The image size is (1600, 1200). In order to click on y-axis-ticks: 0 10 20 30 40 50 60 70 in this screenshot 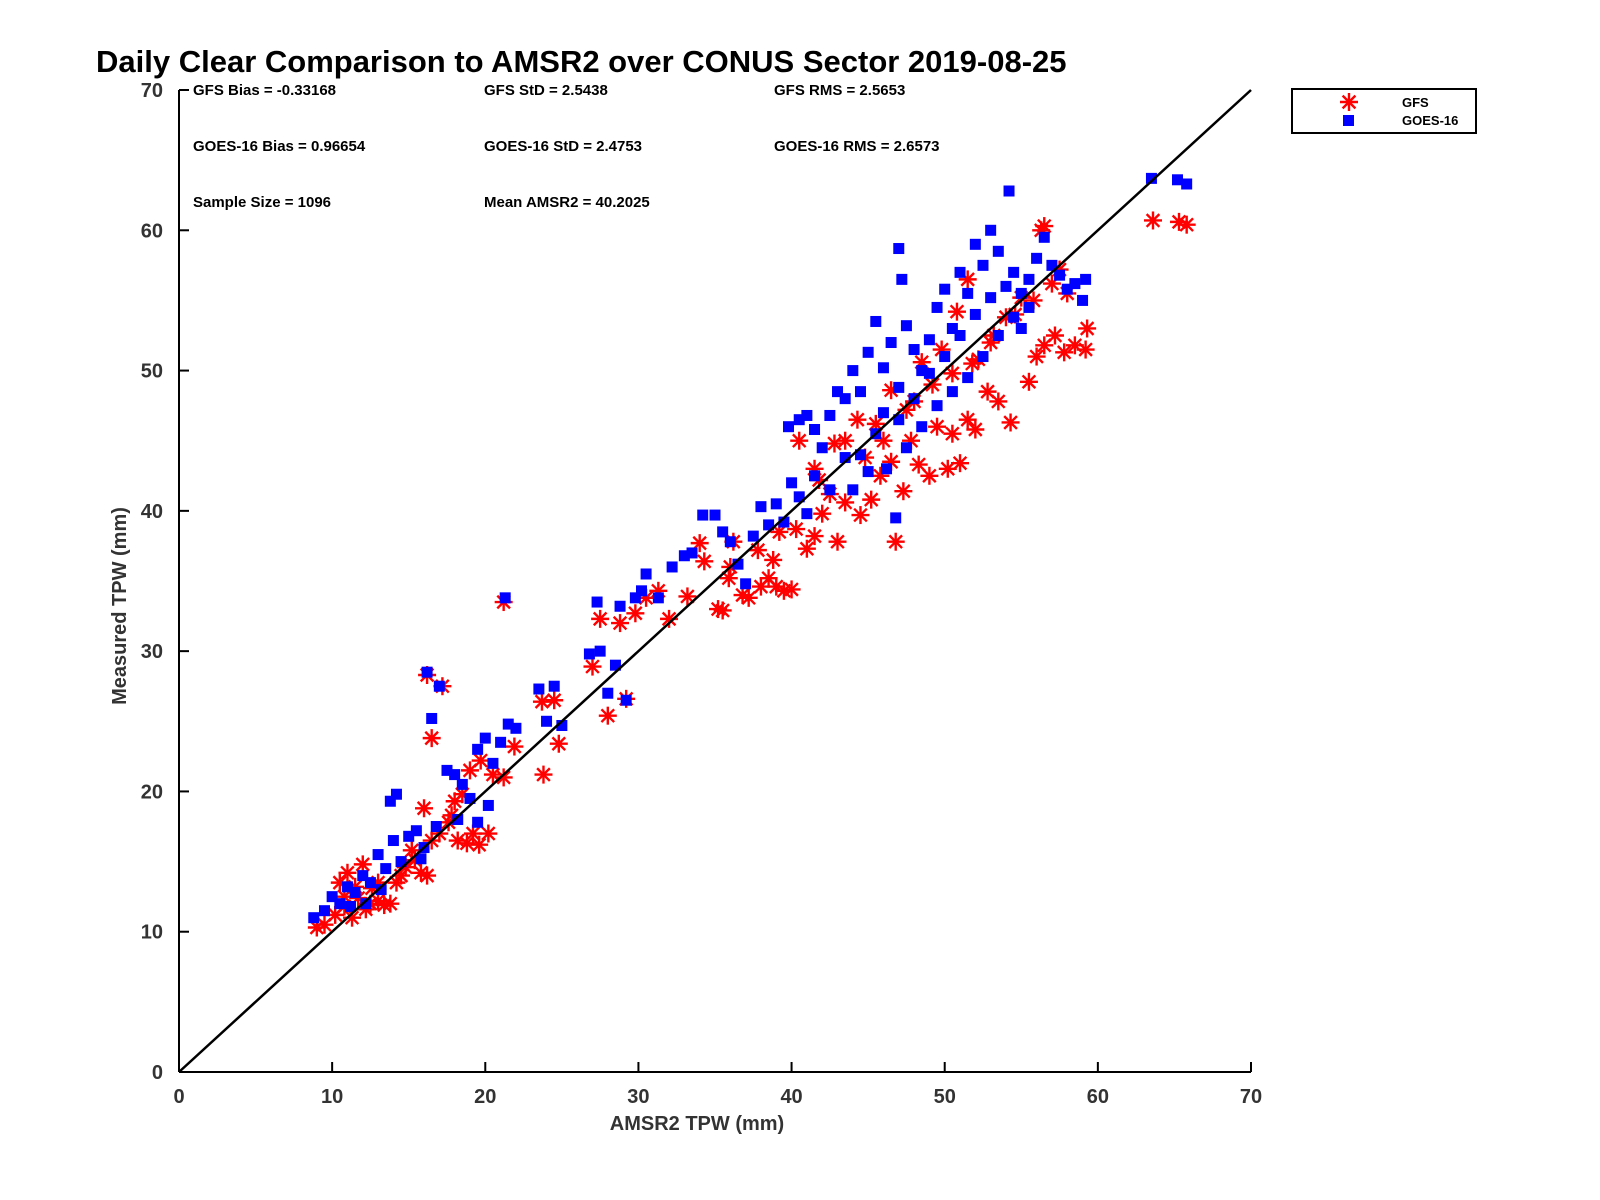, I will do `click(165, 582)`.